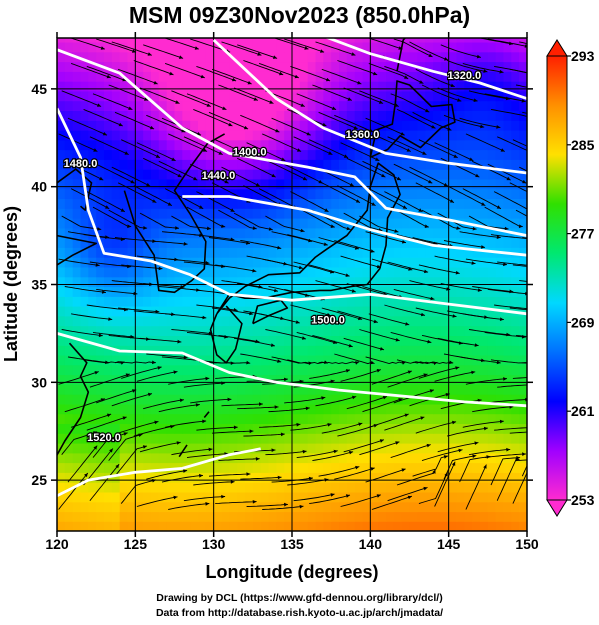  What do you see at coordinates (557, 508) in the screenshot?
I see `colorbar-bottom-arrow` at bounding box center [557, 508].